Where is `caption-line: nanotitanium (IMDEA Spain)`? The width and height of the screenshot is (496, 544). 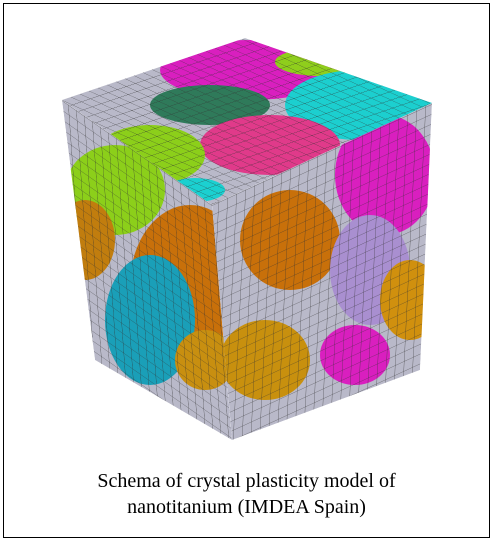
caption-line: nanotitanium (IMDEA Spain) is located at coordinates (246, 507).